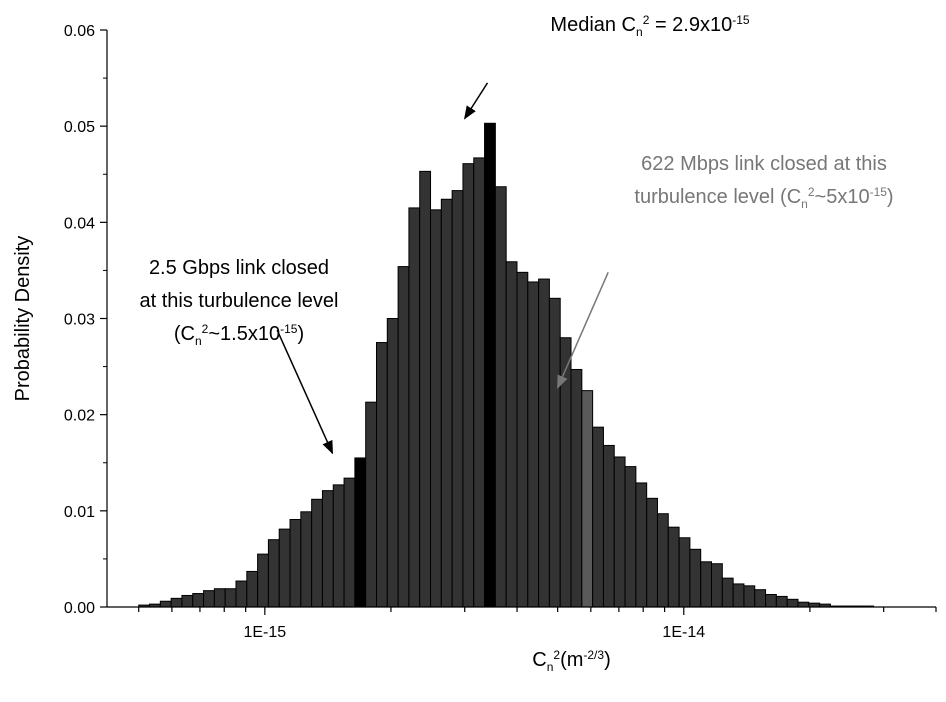 The height and width of the screenshot is (702, 946). I want to click on y-tick-label: 0.01, so click(79, 512).